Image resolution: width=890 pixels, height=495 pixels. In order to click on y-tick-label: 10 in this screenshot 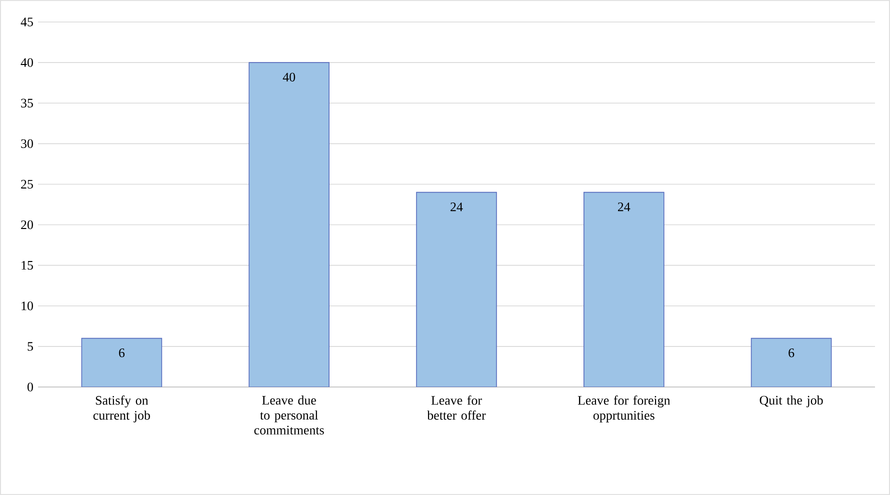, I will do `click(27, 306)`.